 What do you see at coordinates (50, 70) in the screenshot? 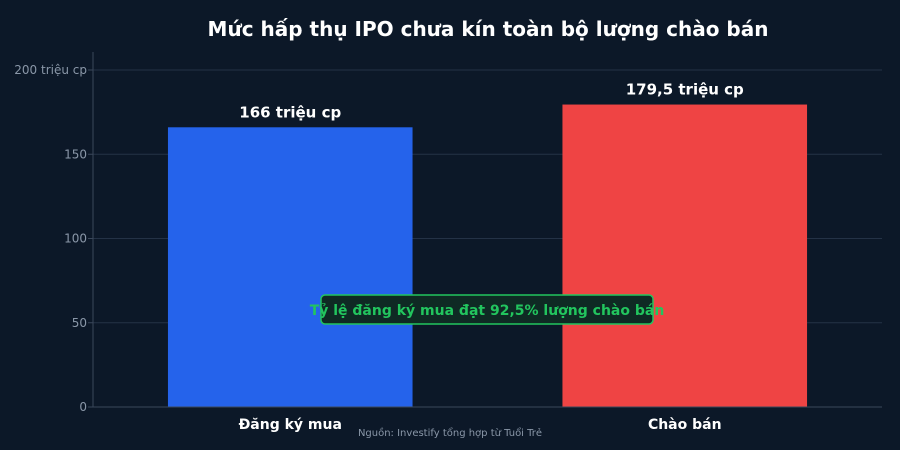
I see `y-tick-label: 200 triệu cp` at bounding box center [50, 70].